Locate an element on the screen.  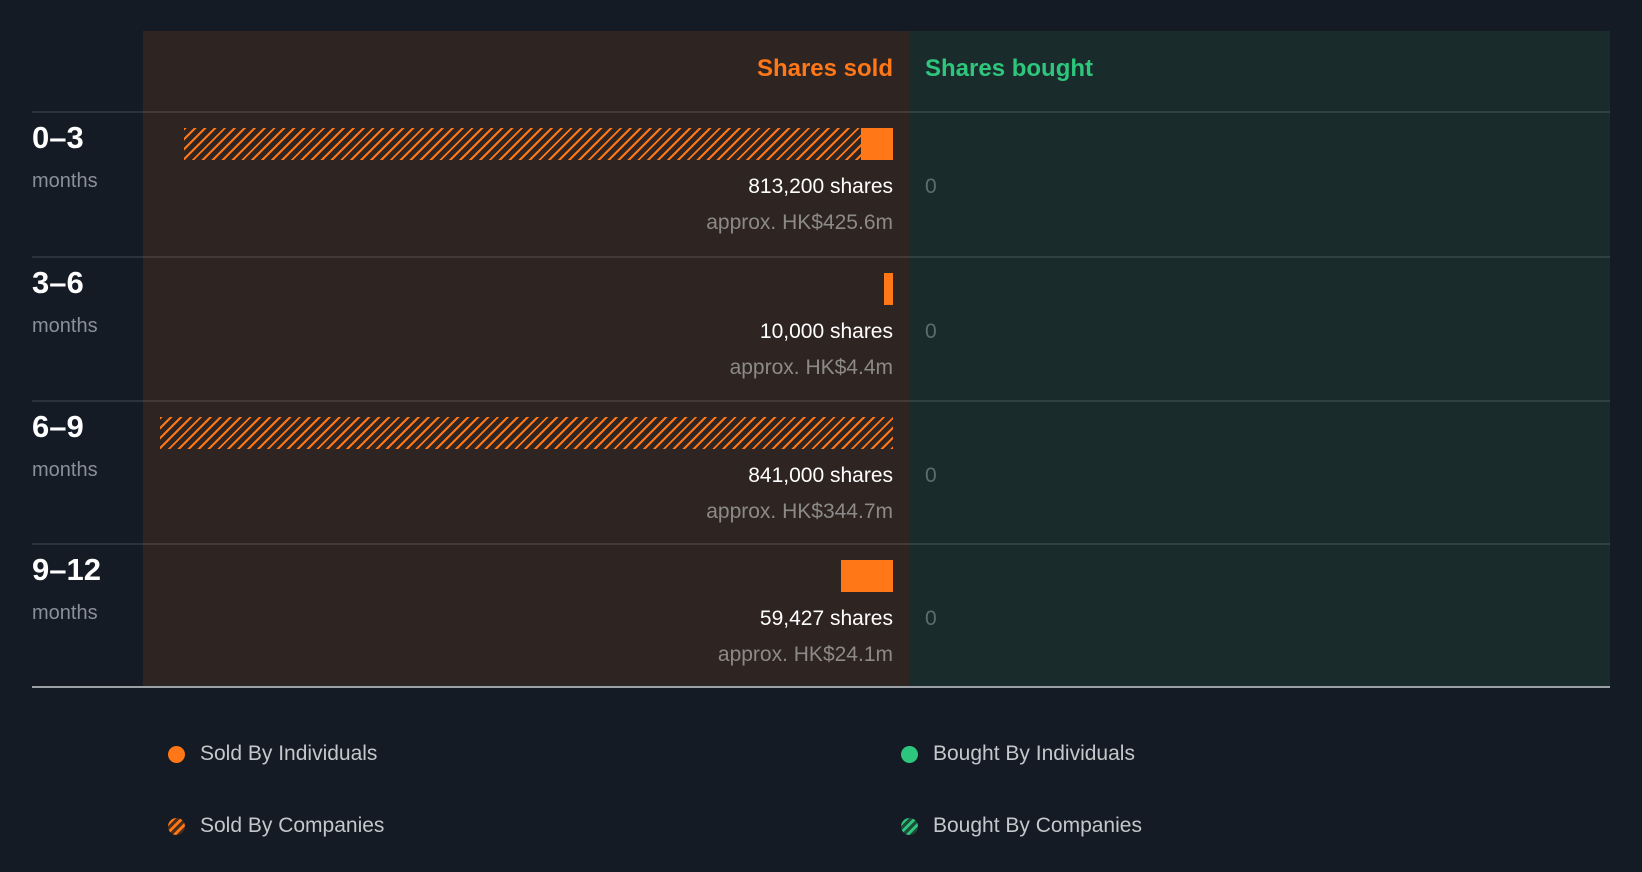
shares-sold-value: approx. HK$425.6m is located at coordinates (799, 222).